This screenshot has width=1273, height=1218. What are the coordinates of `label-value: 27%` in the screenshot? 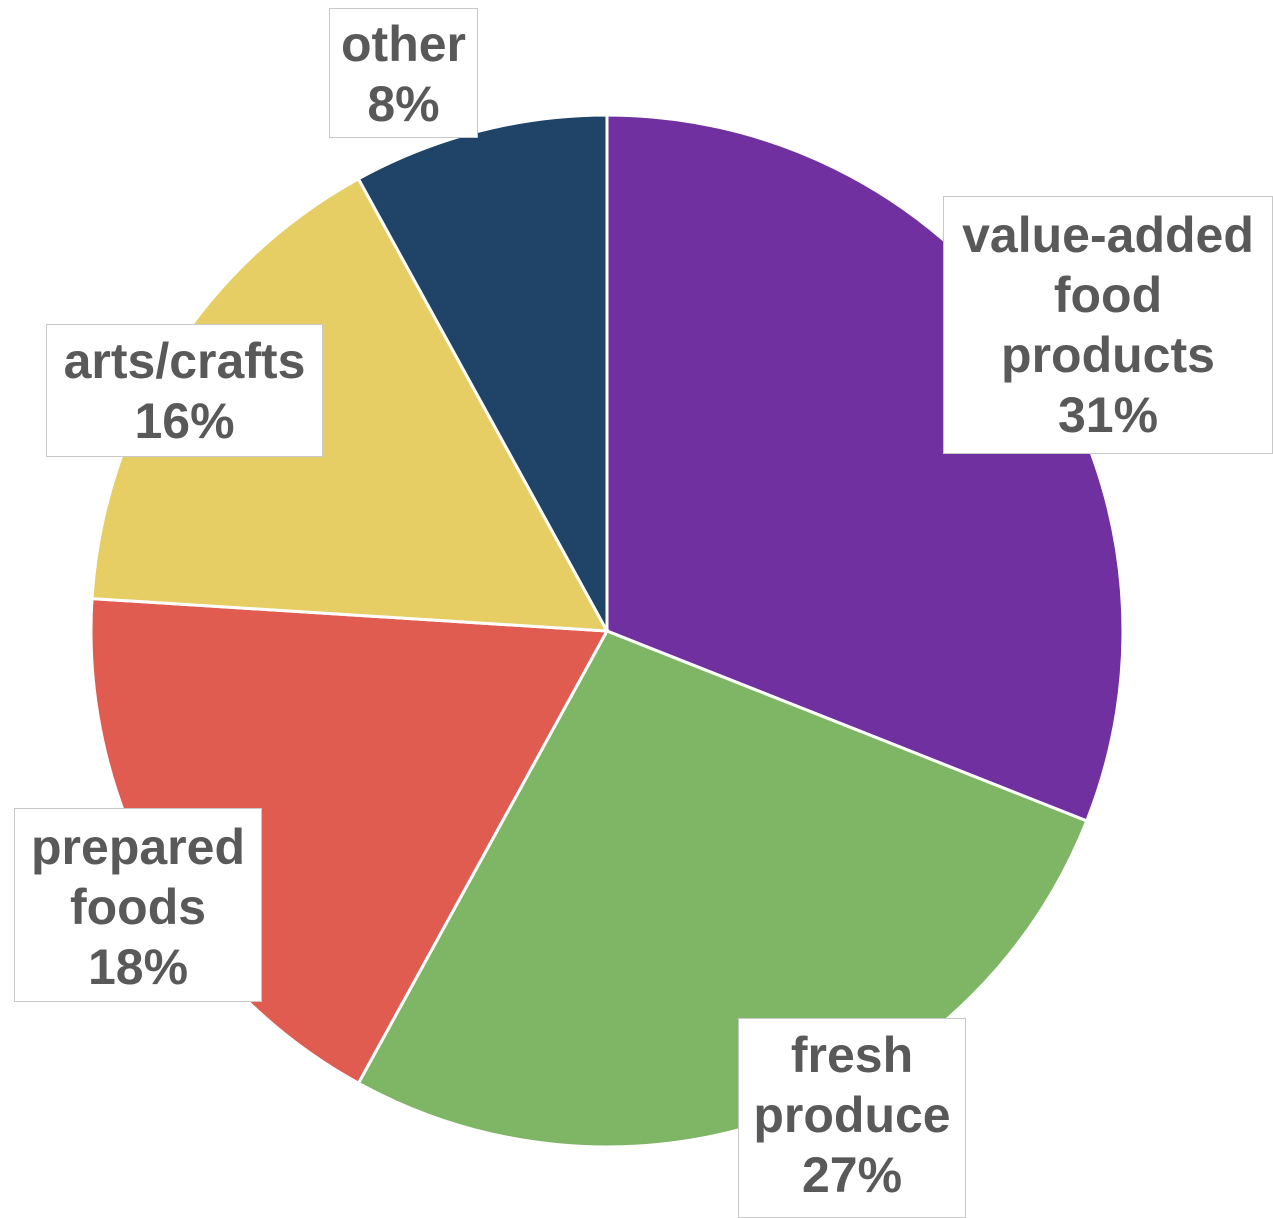 It's located at (852, 1175).